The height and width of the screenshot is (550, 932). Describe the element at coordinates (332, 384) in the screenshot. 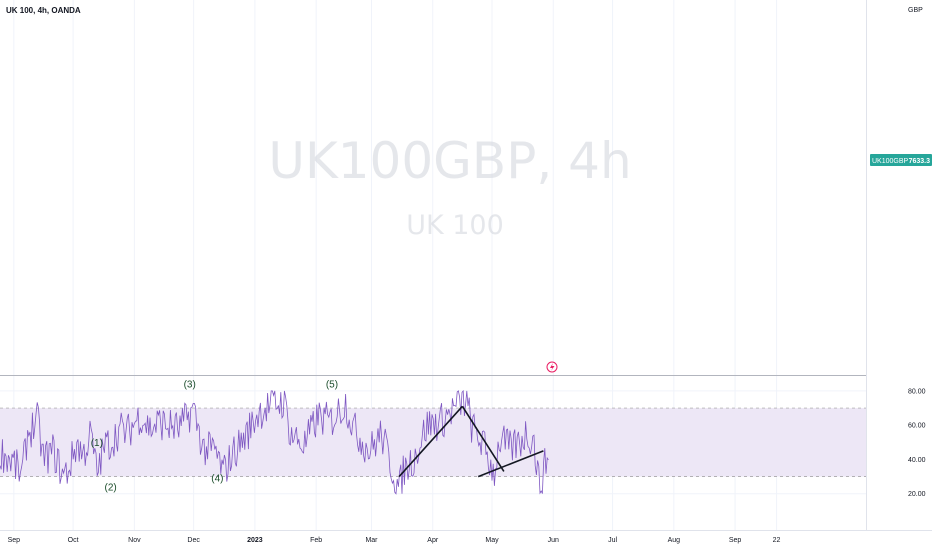

I see `rsi-wave-label: (5)` at that location.